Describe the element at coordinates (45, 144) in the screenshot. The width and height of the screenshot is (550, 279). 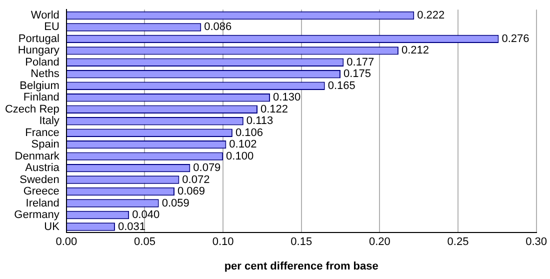
I see `y-tick-label: Spain` at that location.